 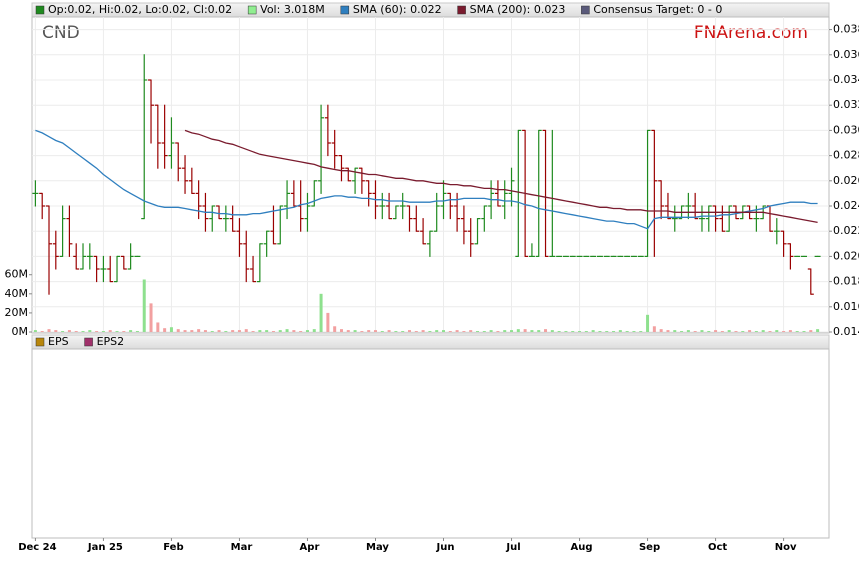 I want to click on legend-label: Vol: 3.018M, so click(x=292, y=9).